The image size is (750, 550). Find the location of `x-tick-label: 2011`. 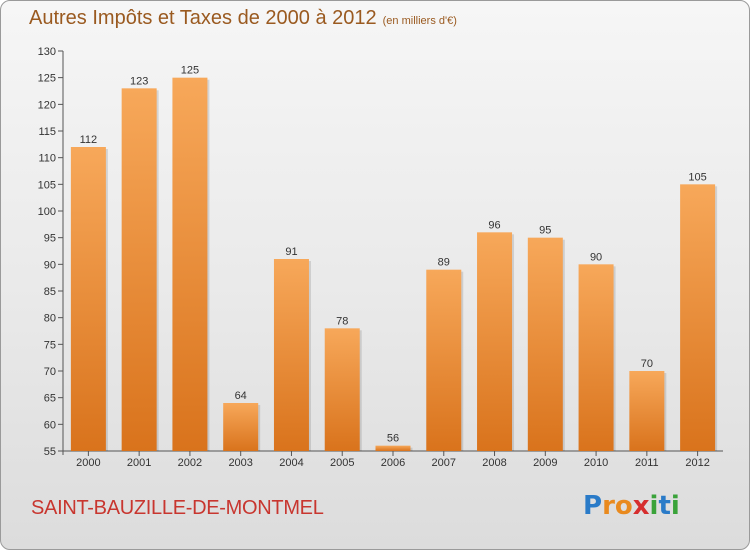

x-tick-label: 2011 is located at coordinates (647, 463).